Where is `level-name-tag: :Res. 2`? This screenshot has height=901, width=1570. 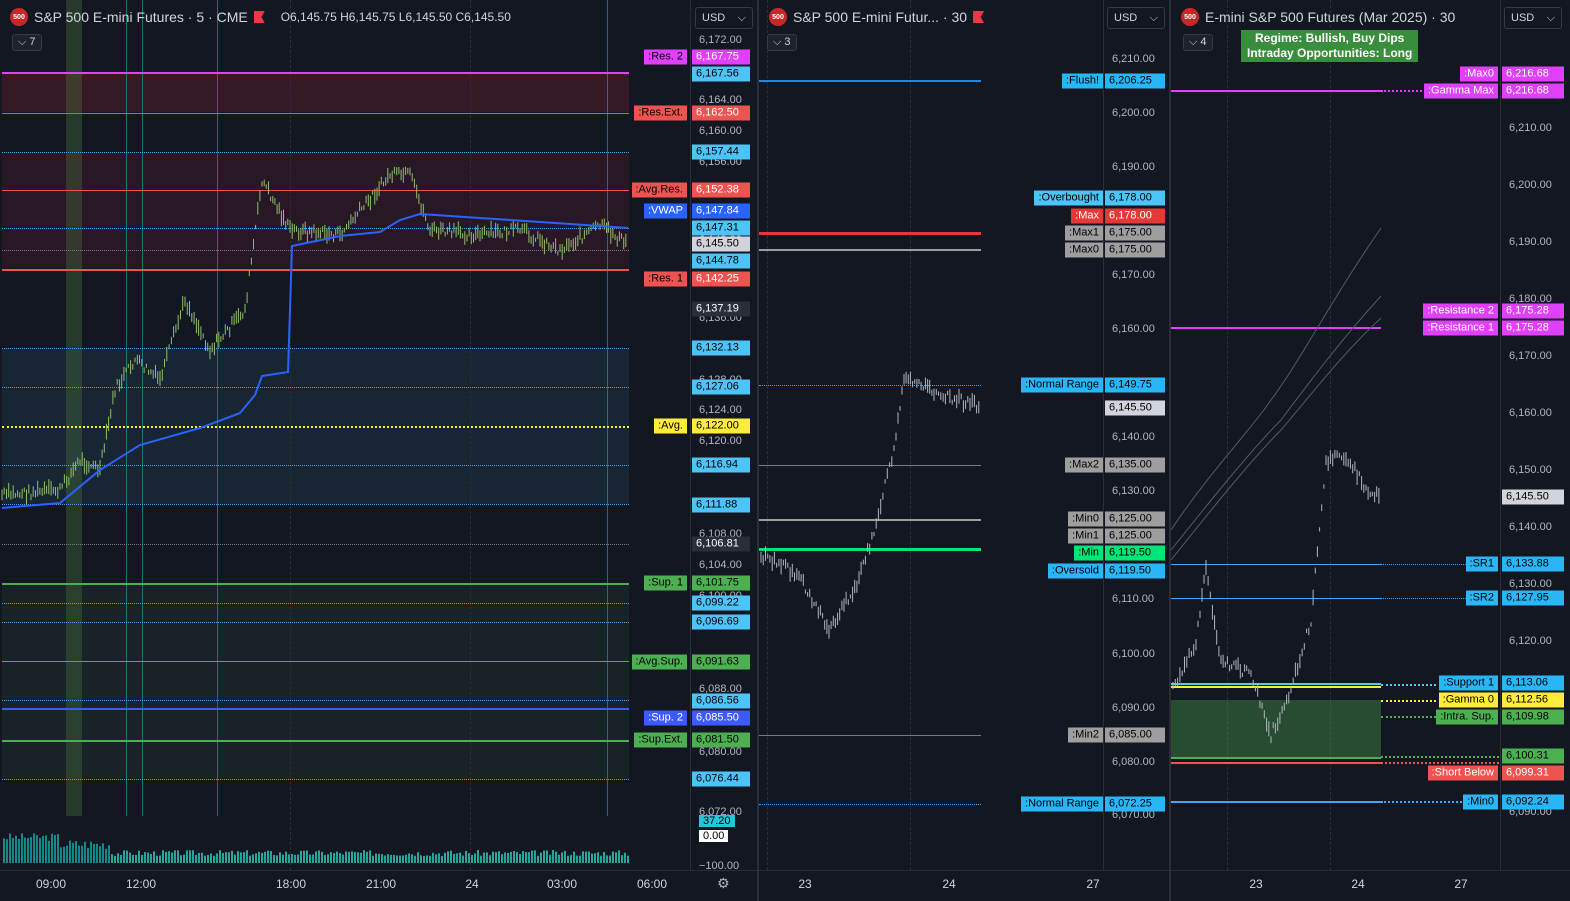
level-name-tag: :Res. 2 is located at coordinates (665, 57).